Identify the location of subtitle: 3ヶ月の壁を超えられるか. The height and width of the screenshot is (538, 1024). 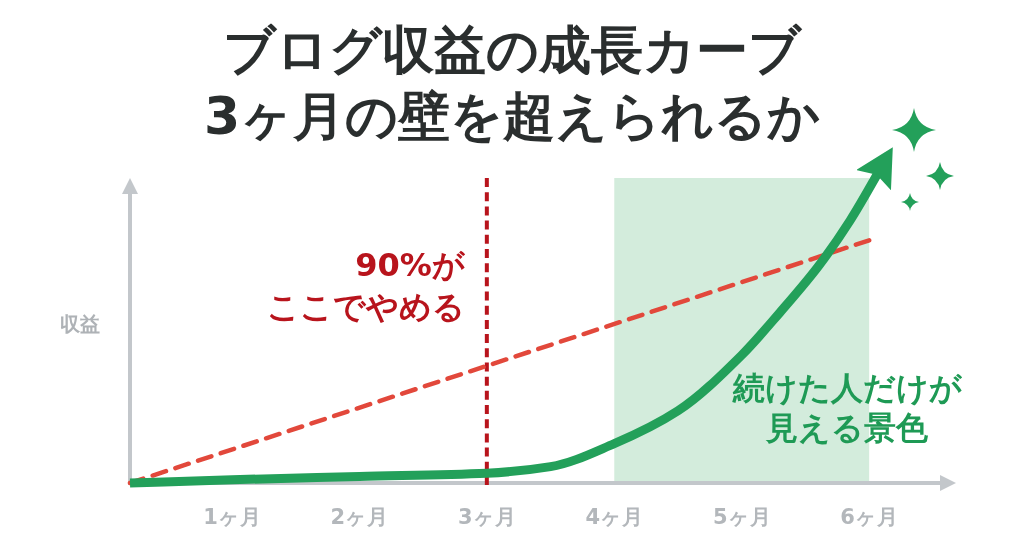
(512, 116).